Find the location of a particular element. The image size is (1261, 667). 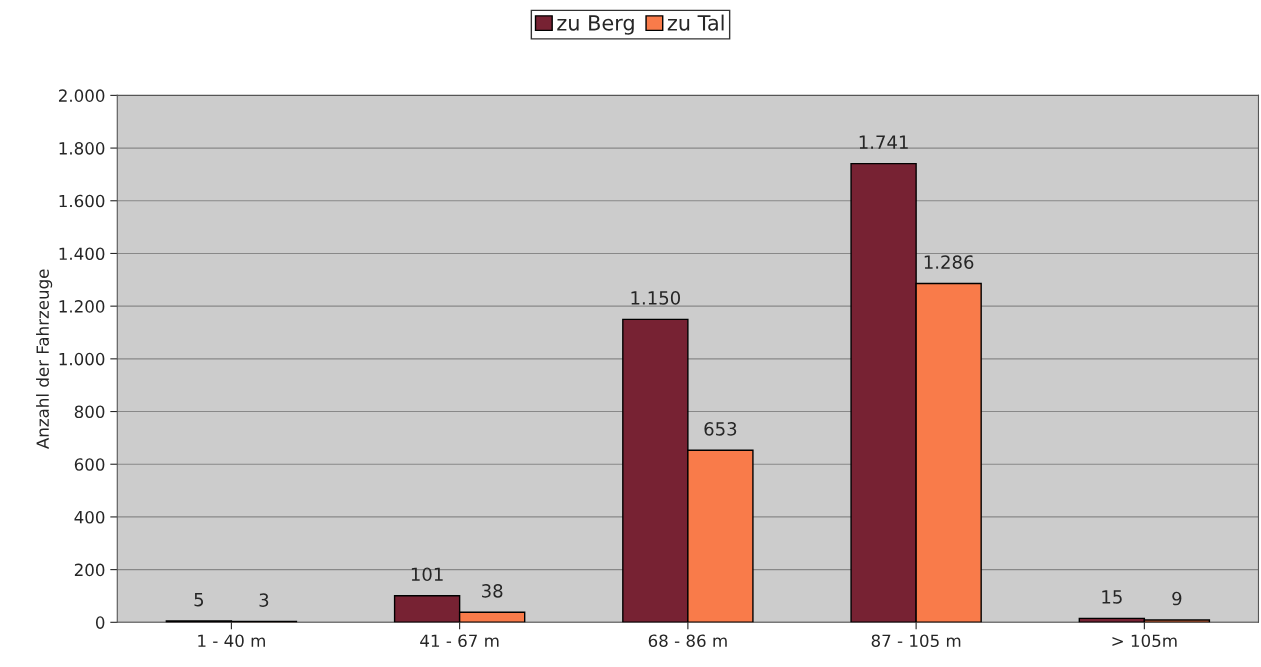

y-tick-label: 1.400 is located at coordinates (82, 254).